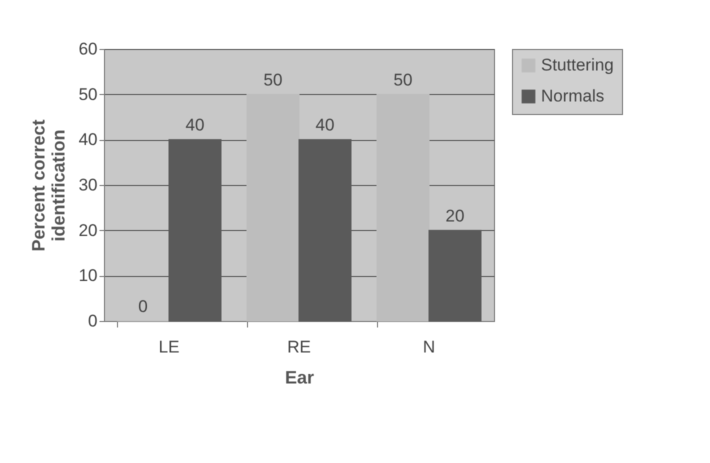 The image size is (710, 463). I want to click on y-tick-label: 60, so click(88, 49).